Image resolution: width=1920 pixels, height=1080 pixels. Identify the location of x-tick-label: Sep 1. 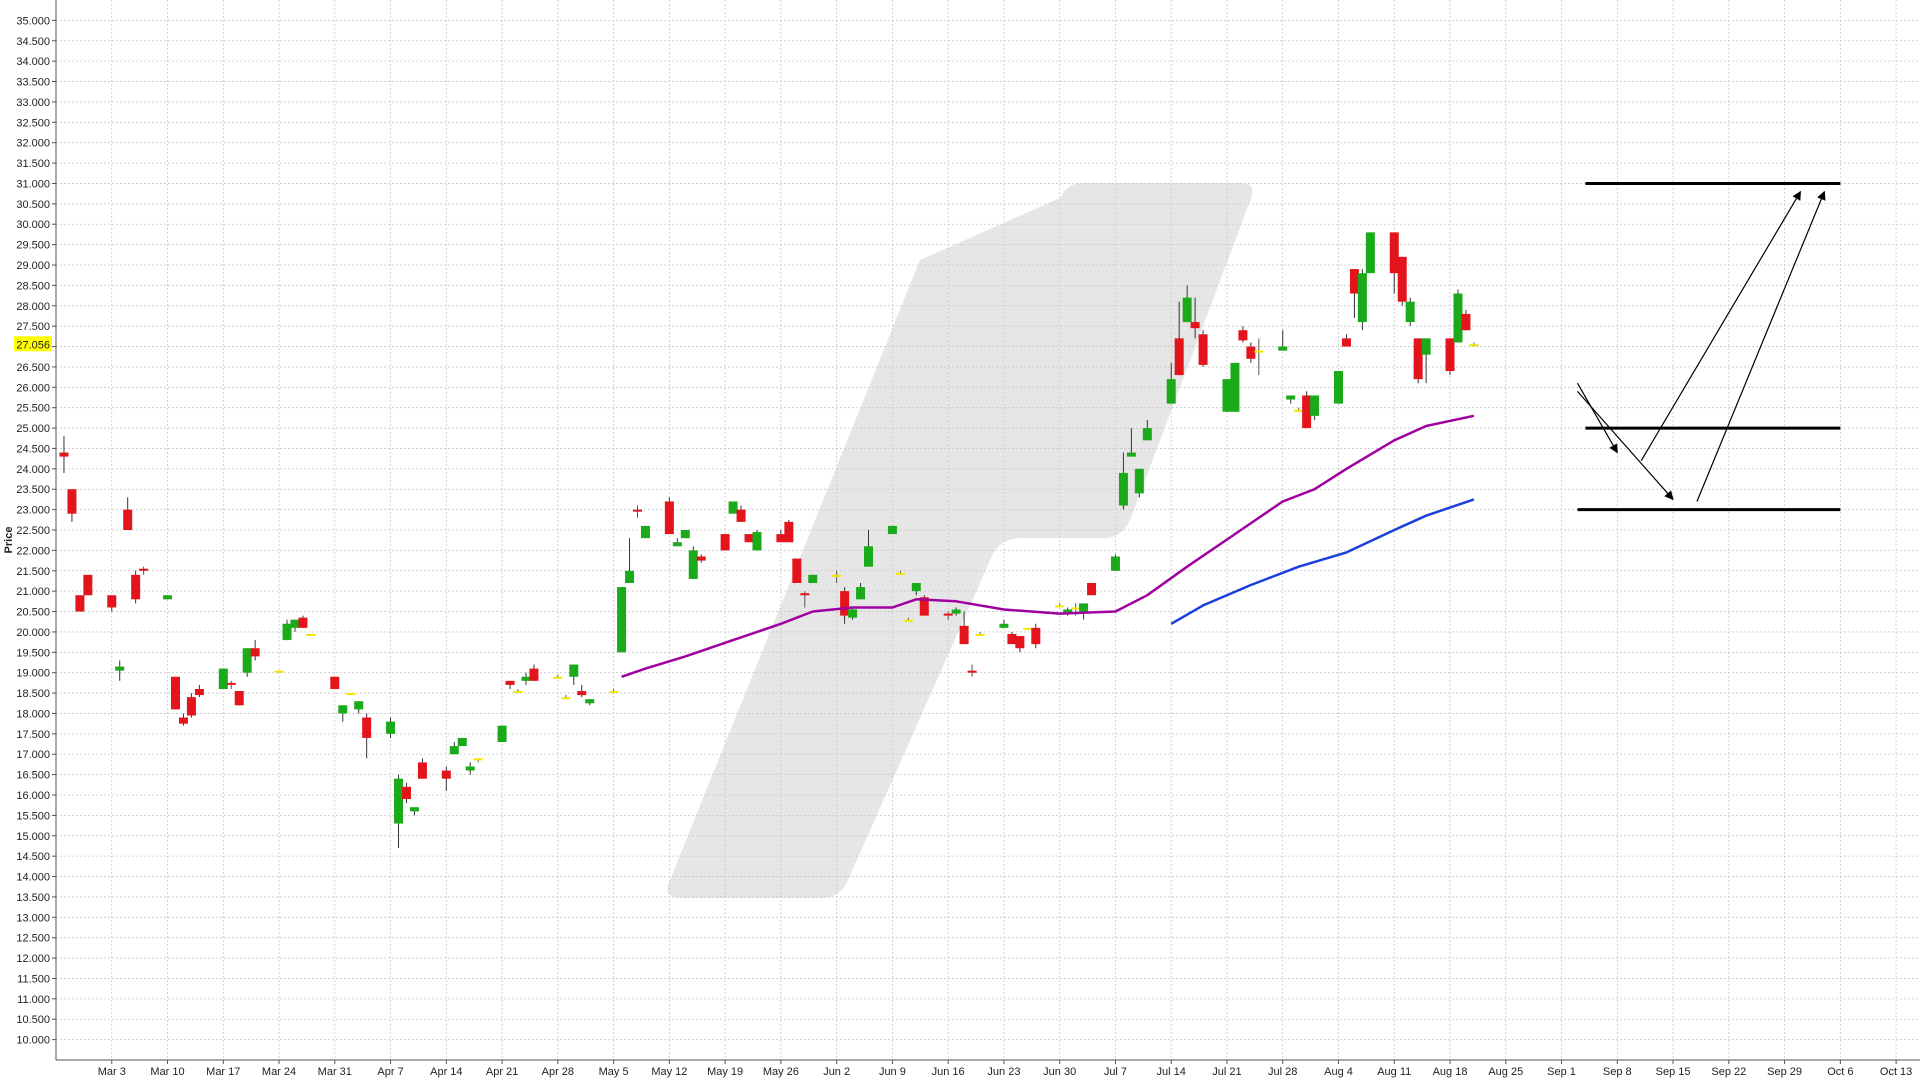
(1561, 1072).